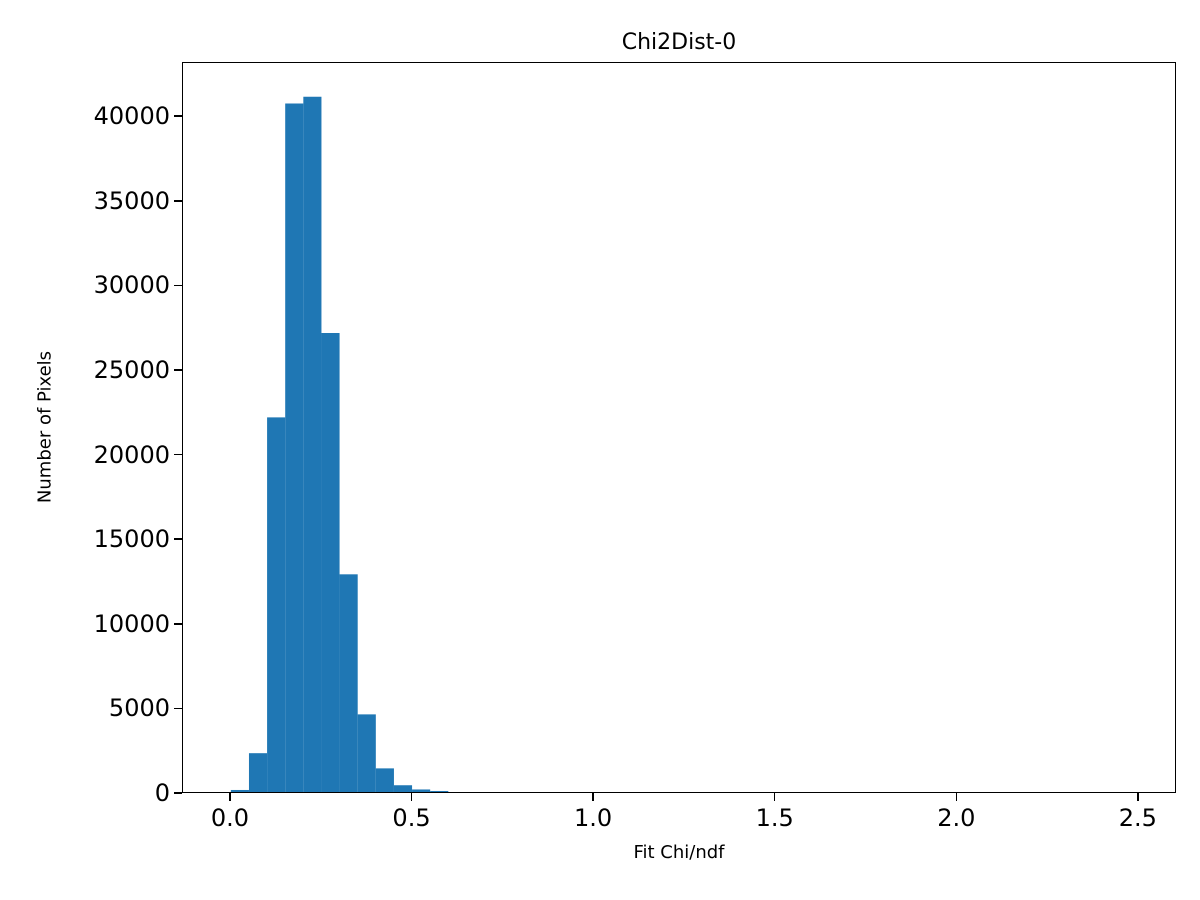 The height and width of the screenshot is (900, 1200). I want to click on histogram-svg, so click(339, 444).